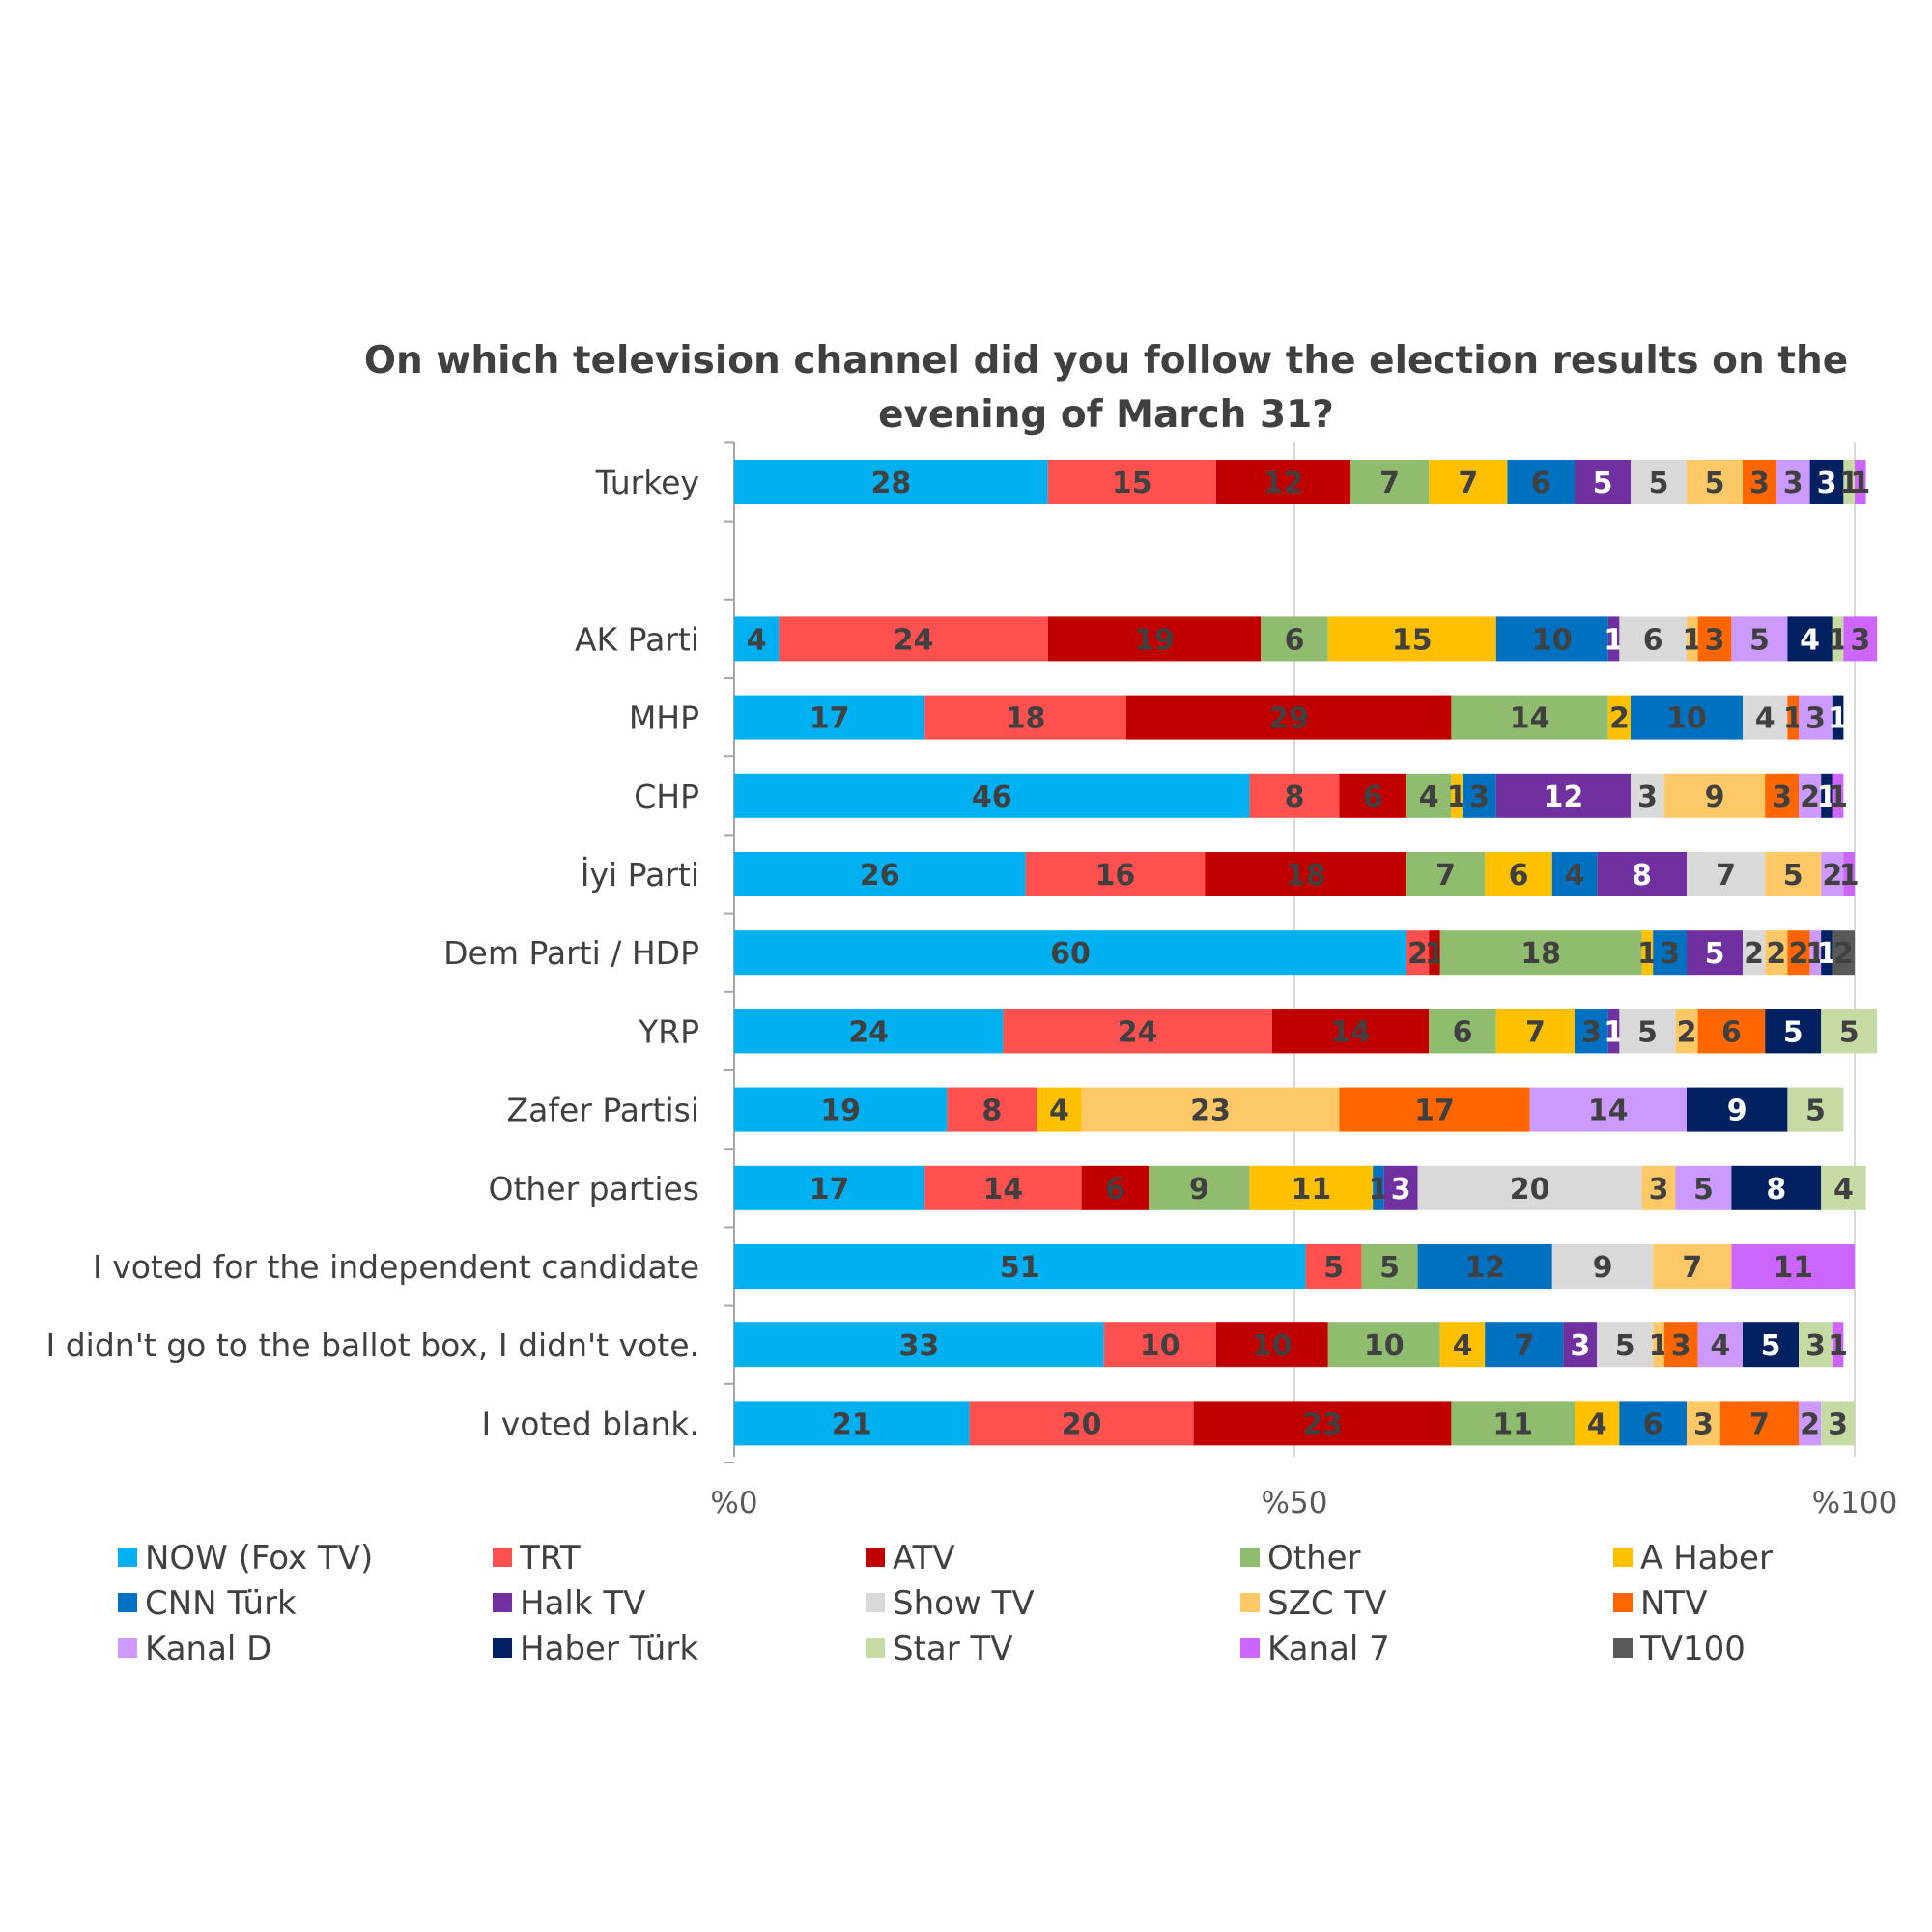  I want to click on data-label: 17, so click(830, 1190).